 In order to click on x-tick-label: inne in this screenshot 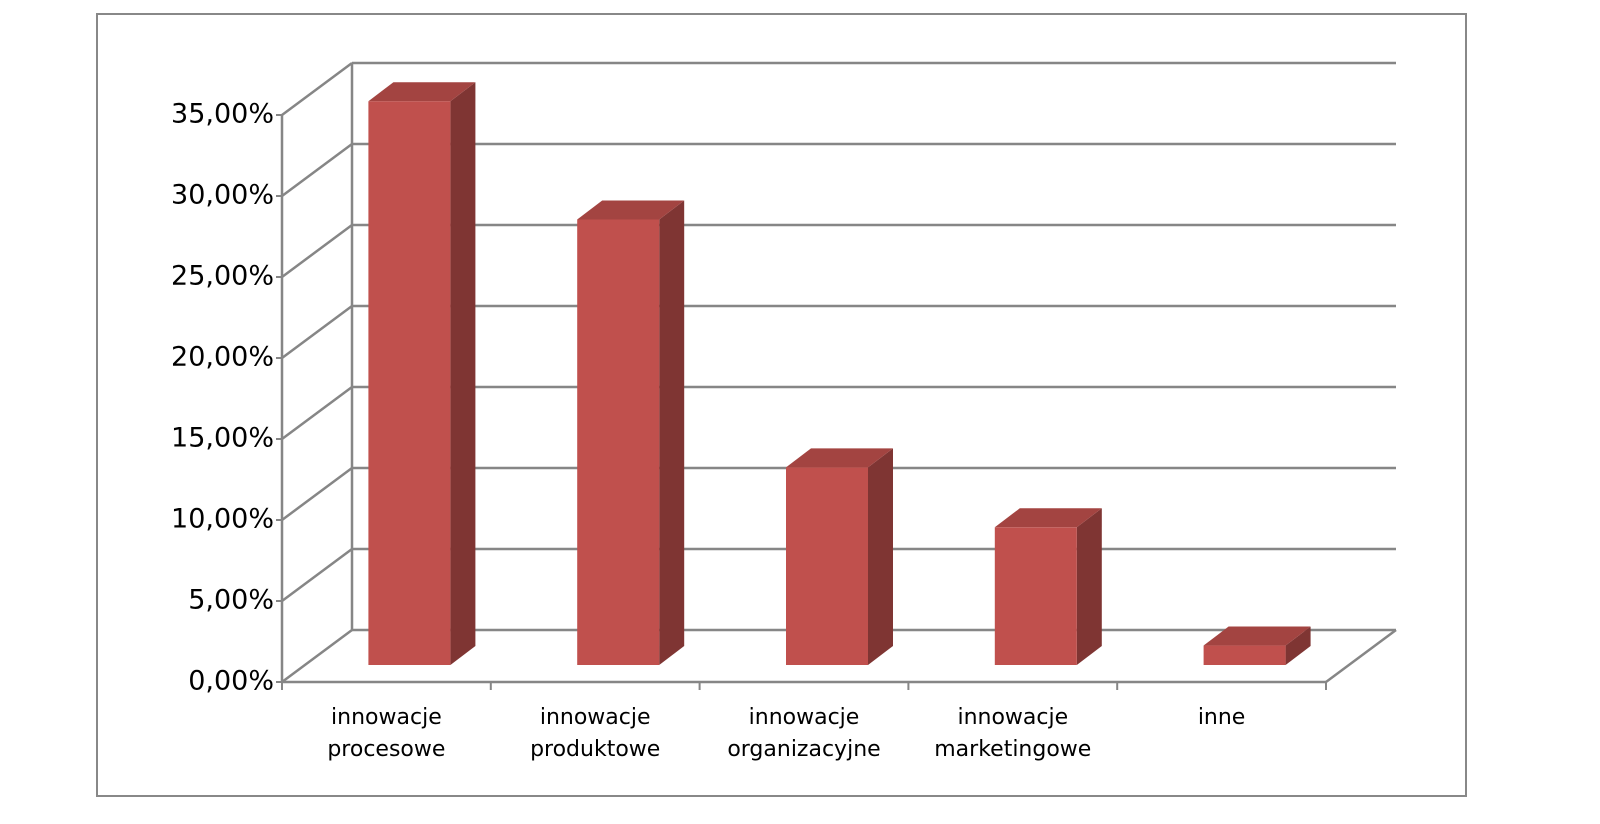, I will do `click(1221, 717)`.